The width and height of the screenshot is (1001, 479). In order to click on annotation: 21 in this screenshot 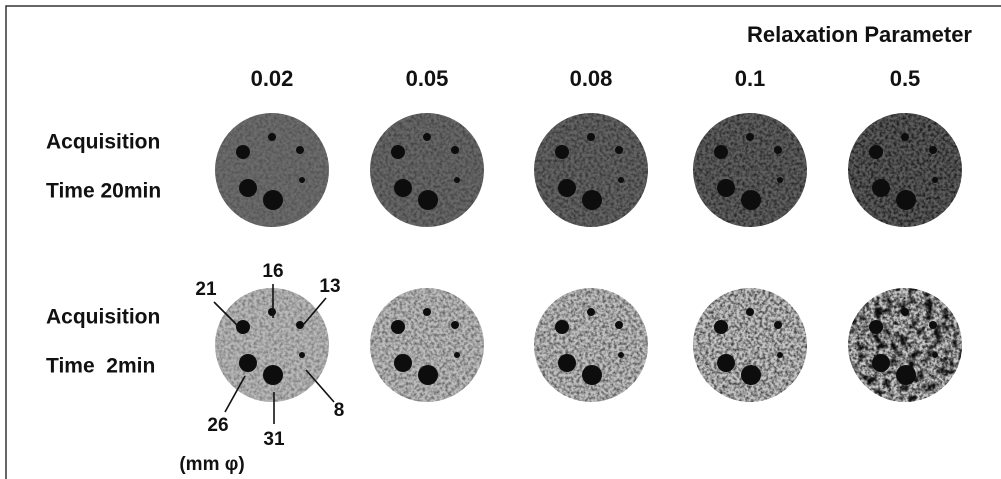, I will do `click(206, 289)`.